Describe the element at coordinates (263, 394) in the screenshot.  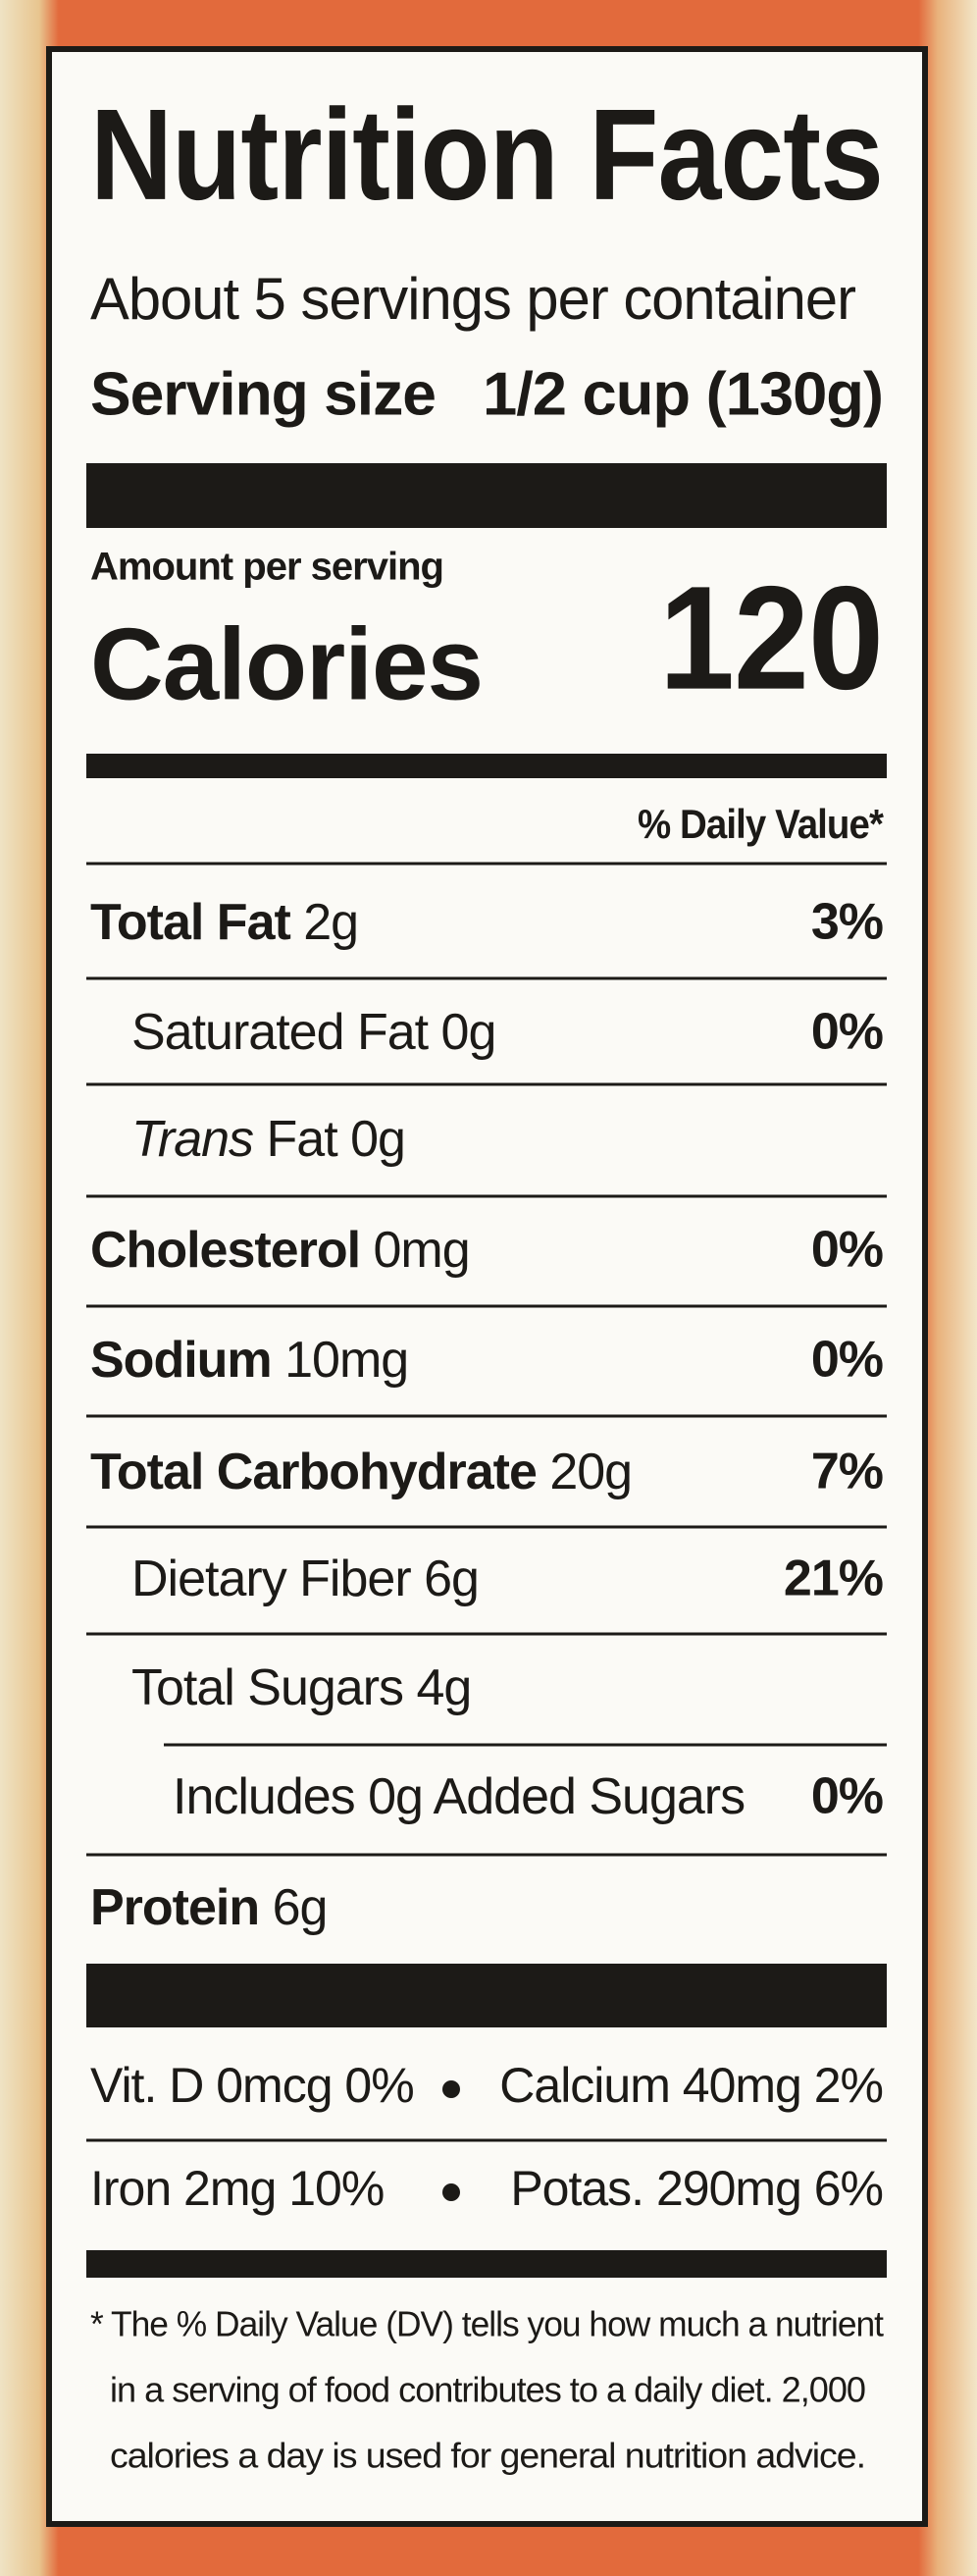
I see `serving-size-label: Serving size` at that location.